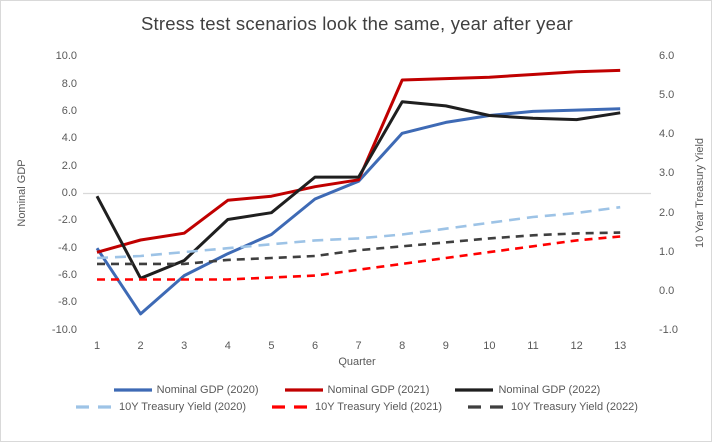 This screenshot has width=712, height=442. Describe the element at coordinates (667, 290) in the screenshot. I see `right-axis-tick-label: 0.0` at that location.